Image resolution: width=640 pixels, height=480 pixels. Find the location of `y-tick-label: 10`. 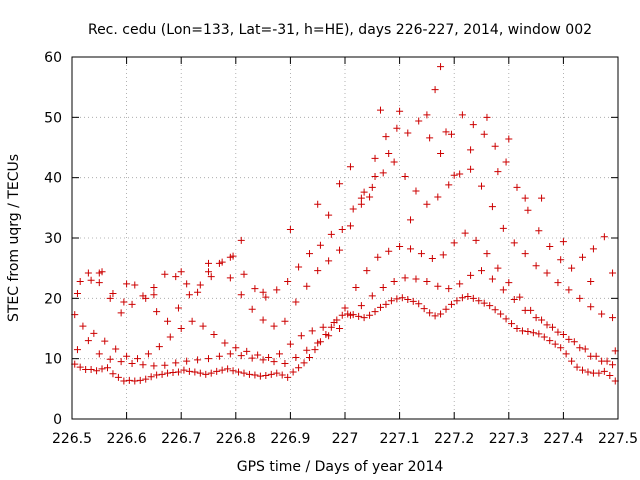

y-tick-label: 10 is located at coordinates (53, 360).